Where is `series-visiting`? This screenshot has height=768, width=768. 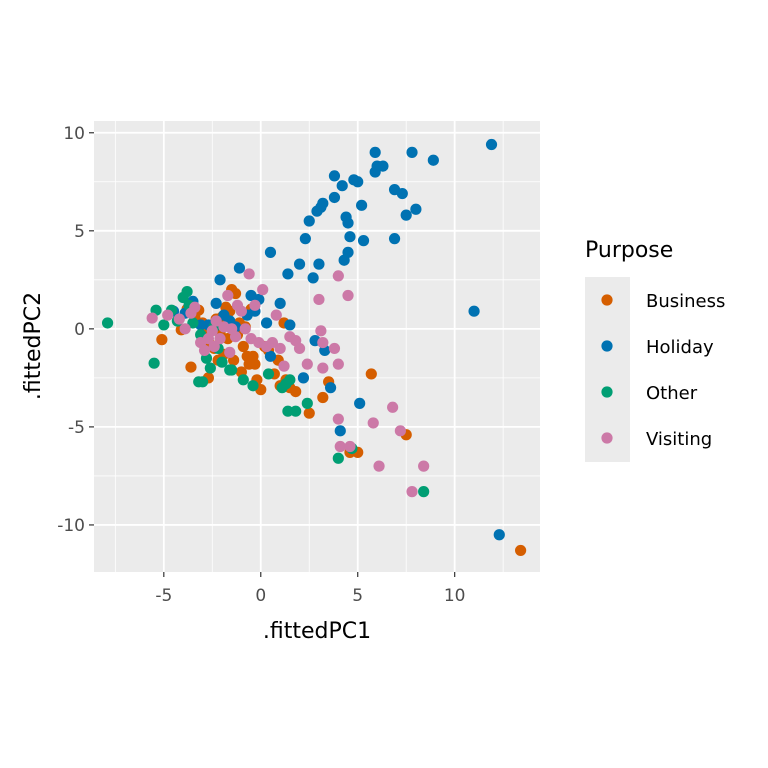 series-visiting is located at coordinates (288, 383).